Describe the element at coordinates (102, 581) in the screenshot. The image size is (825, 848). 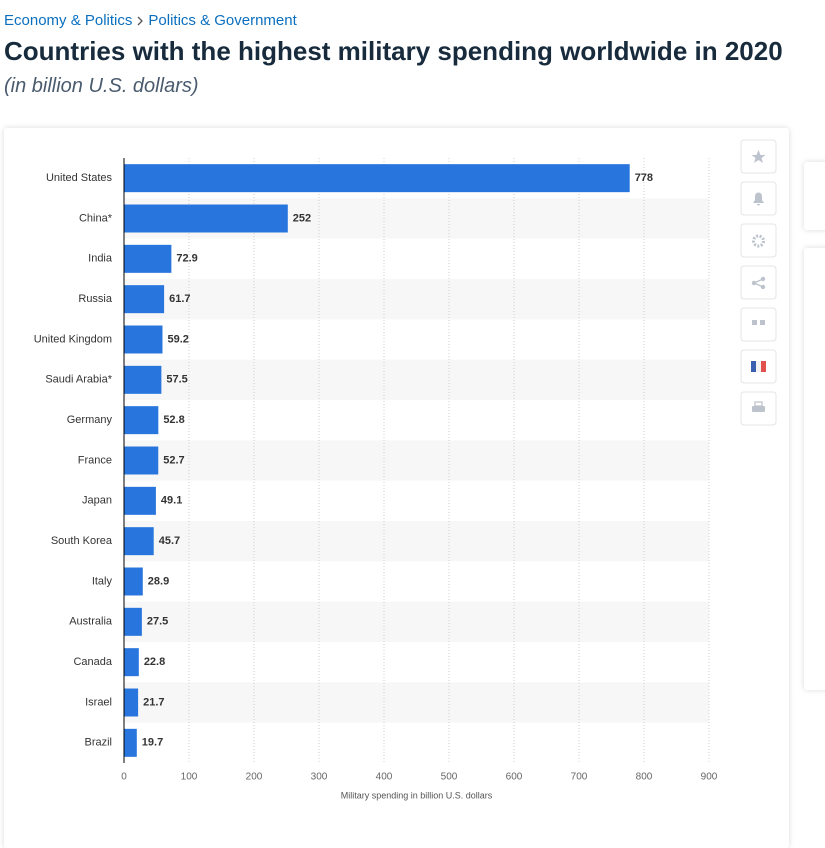
I see `y-tick-label: Italy` at that location.